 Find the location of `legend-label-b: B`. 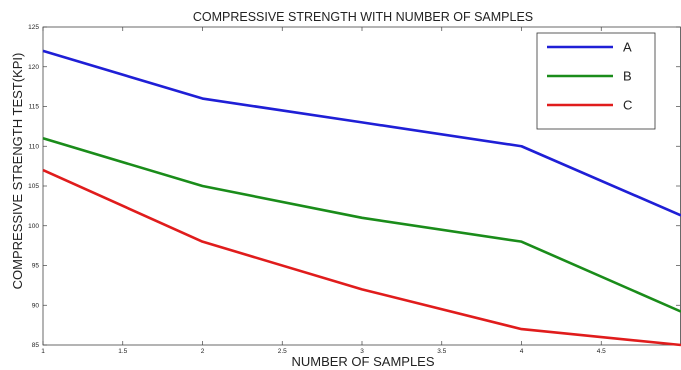

legend-label-b: B is located at coordinates (627, 76).